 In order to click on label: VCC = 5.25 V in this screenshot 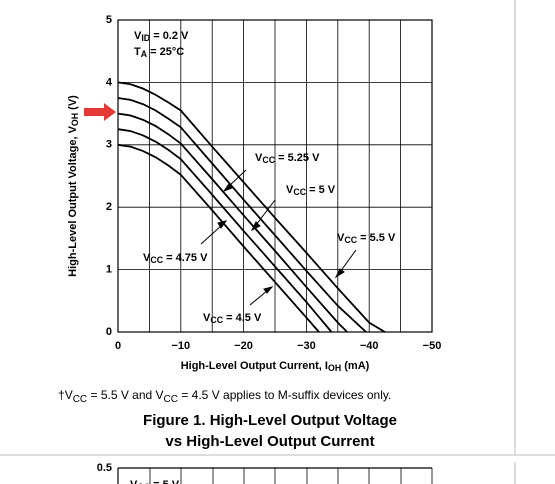, I will do `click(287, 158)`.